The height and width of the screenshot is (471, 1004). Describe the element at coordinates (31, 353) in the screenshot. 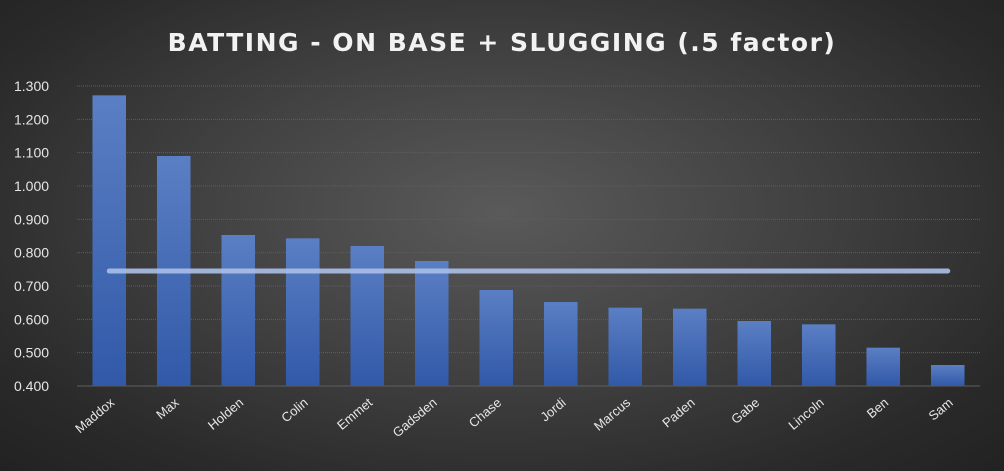

I see `y-tick-label: 0.500` at that location.